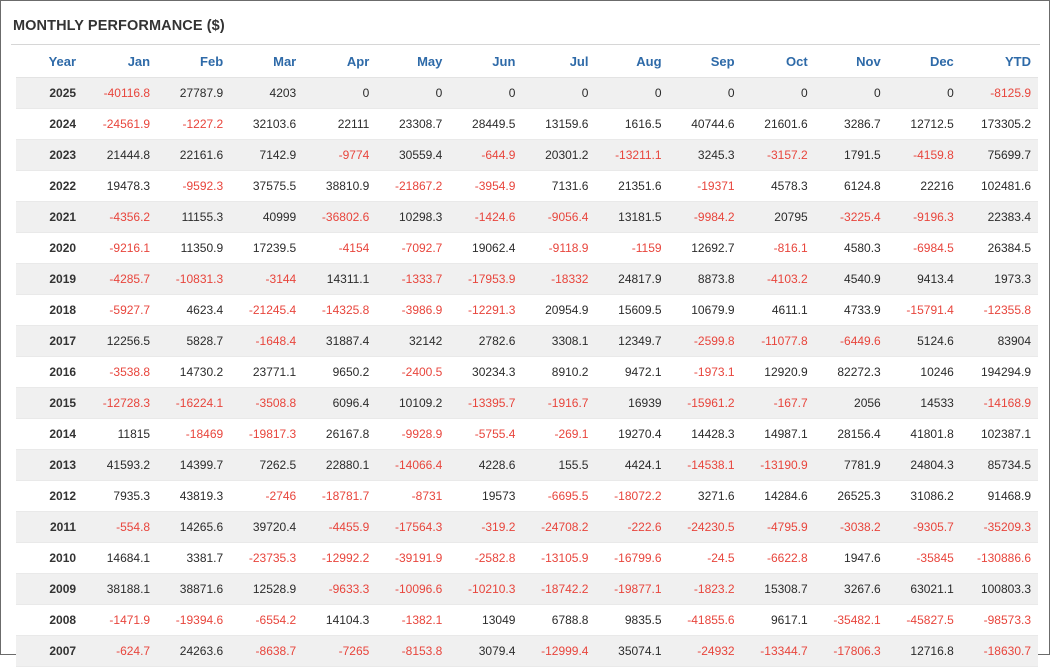  Describe the element at coordinates (559, 465) in the screenshot. I see `month-value-cell: 155.5` at that location.